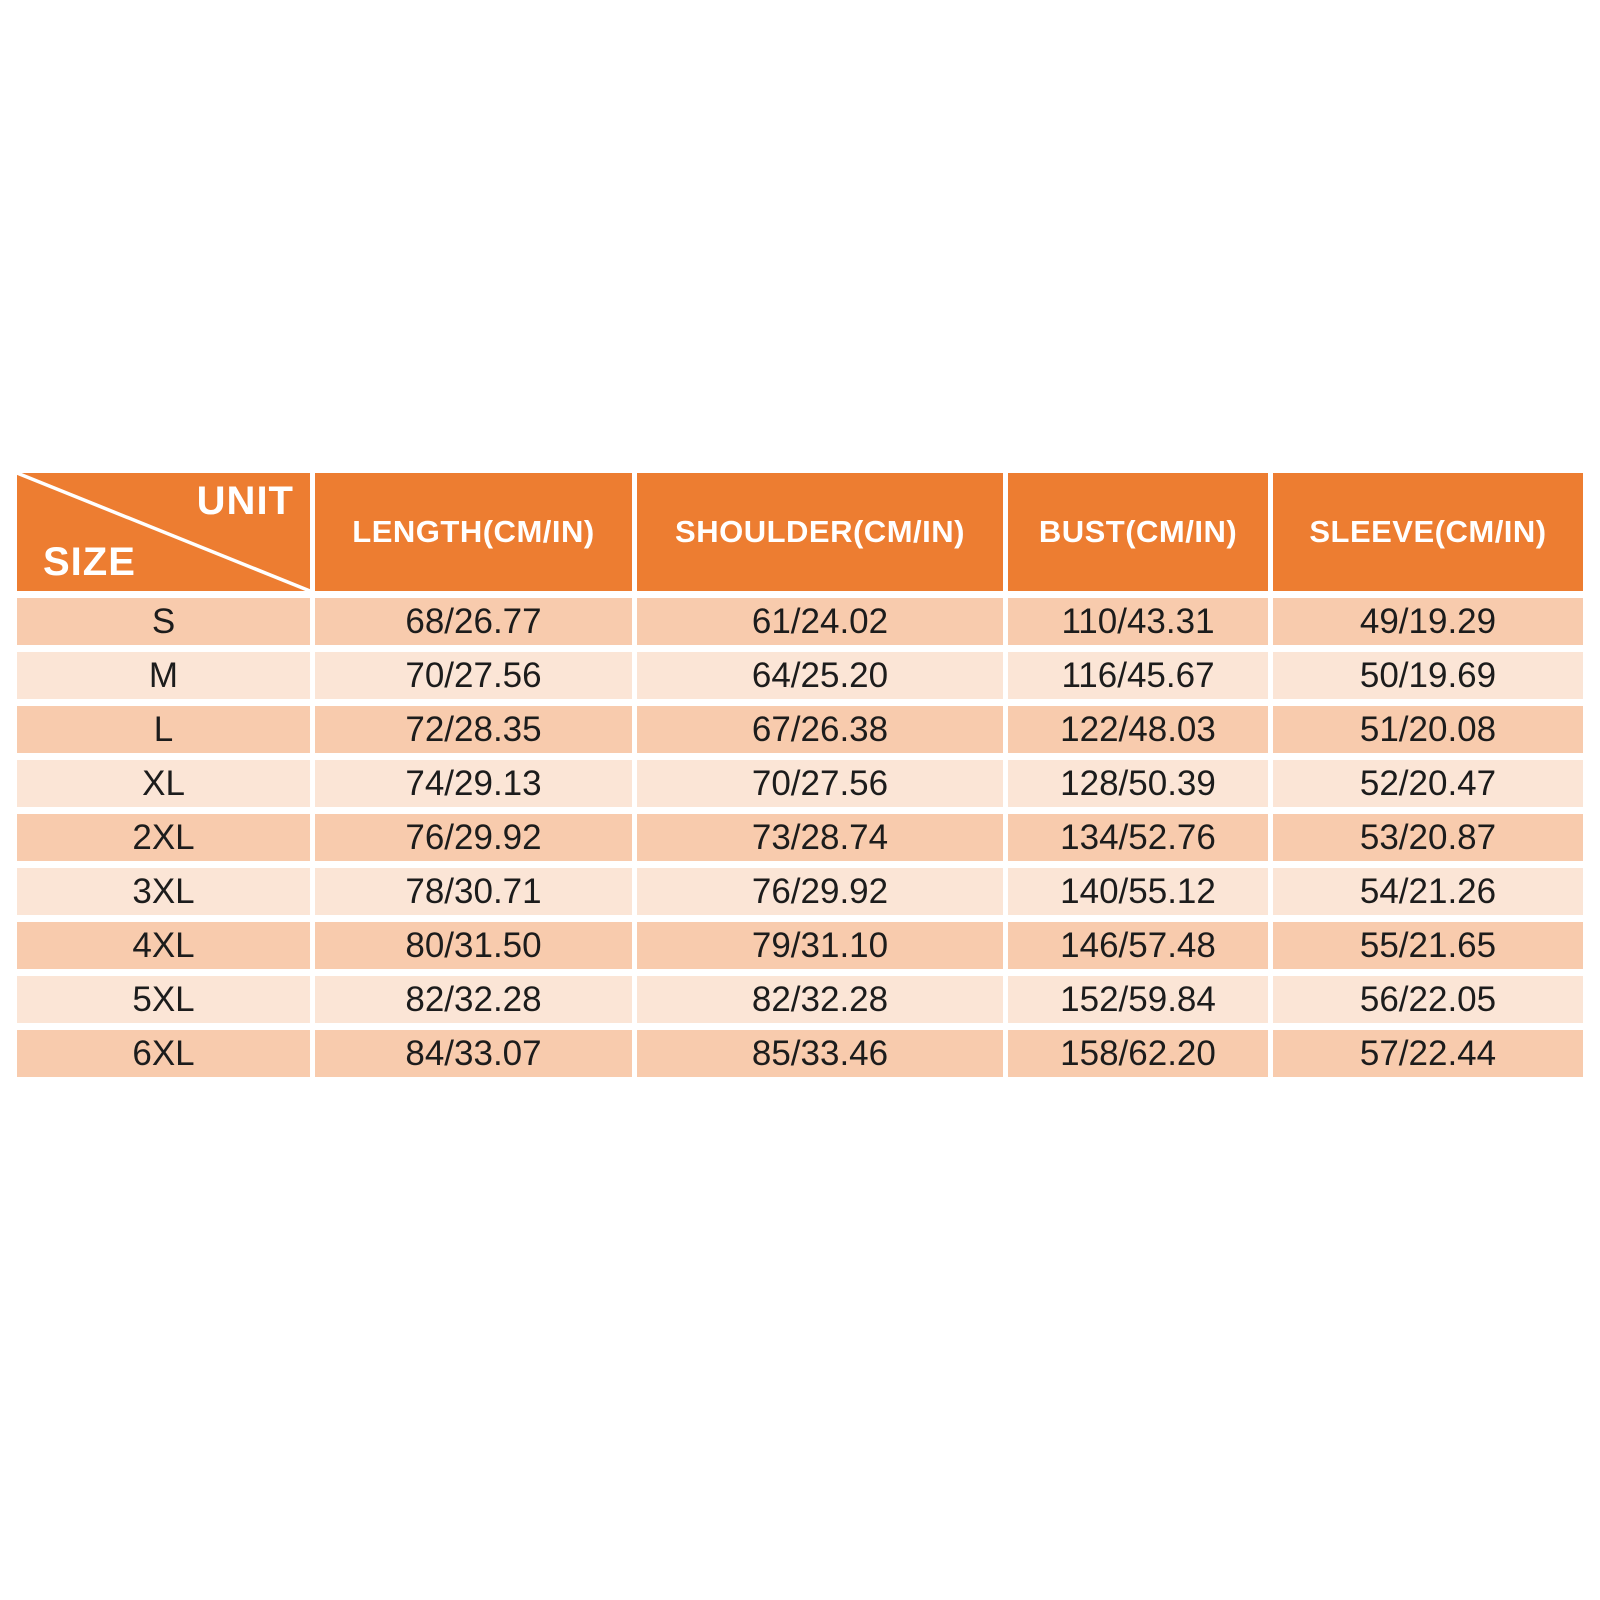 The width and height of the screenshot is (1600, 1600). I want to click on column-header-bust: BUST(CM/IN), so click(1138, 532).